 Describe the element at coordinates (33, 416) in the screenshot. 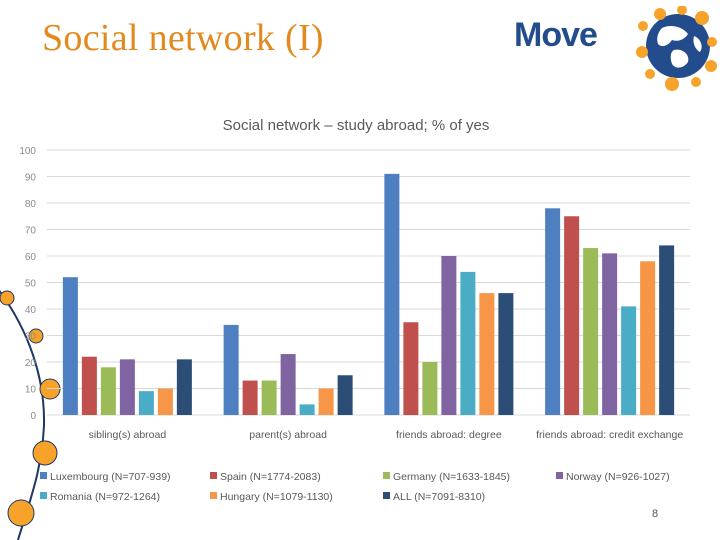

I see `y-tick-label: 0` at that location.